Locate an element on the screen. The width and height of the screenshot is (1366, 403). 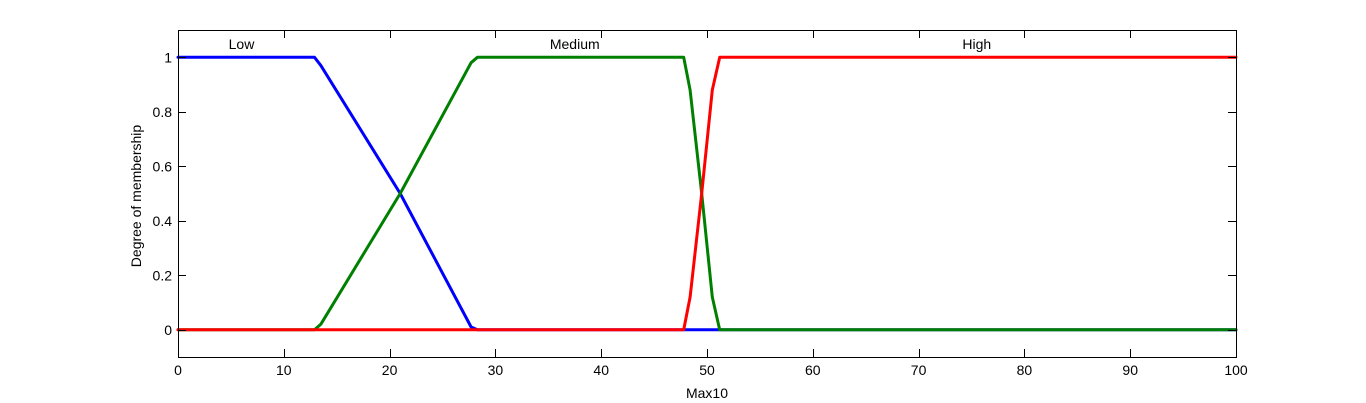
x-tick-label: 100 is located at coordinates (1236, 370).